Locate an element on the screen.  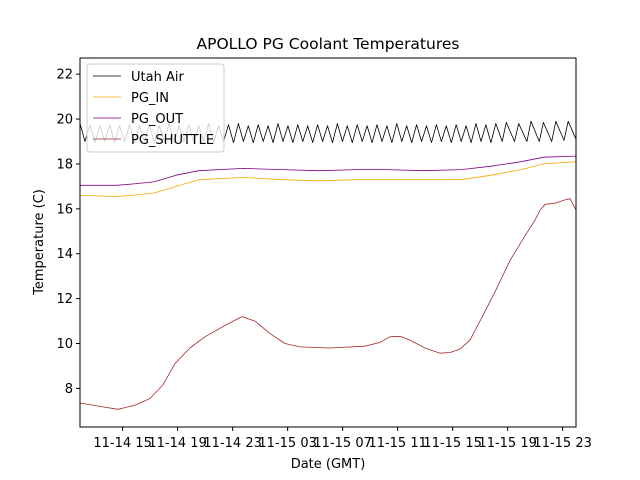
x-tick-label: 11-15 07 is located at coordinates (342, 443).